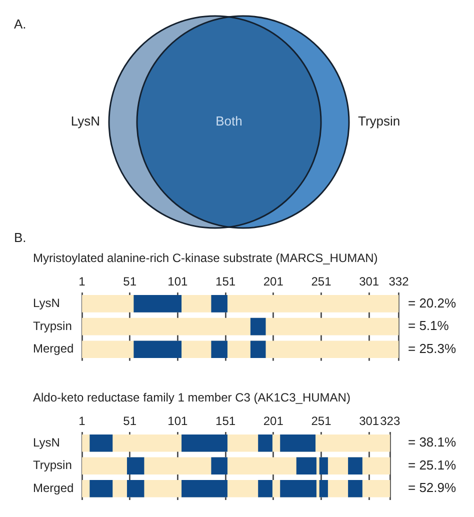 Image resolution: width=474 pixels, height=517 pixels. I want to click on text: A., so click(20, 24).